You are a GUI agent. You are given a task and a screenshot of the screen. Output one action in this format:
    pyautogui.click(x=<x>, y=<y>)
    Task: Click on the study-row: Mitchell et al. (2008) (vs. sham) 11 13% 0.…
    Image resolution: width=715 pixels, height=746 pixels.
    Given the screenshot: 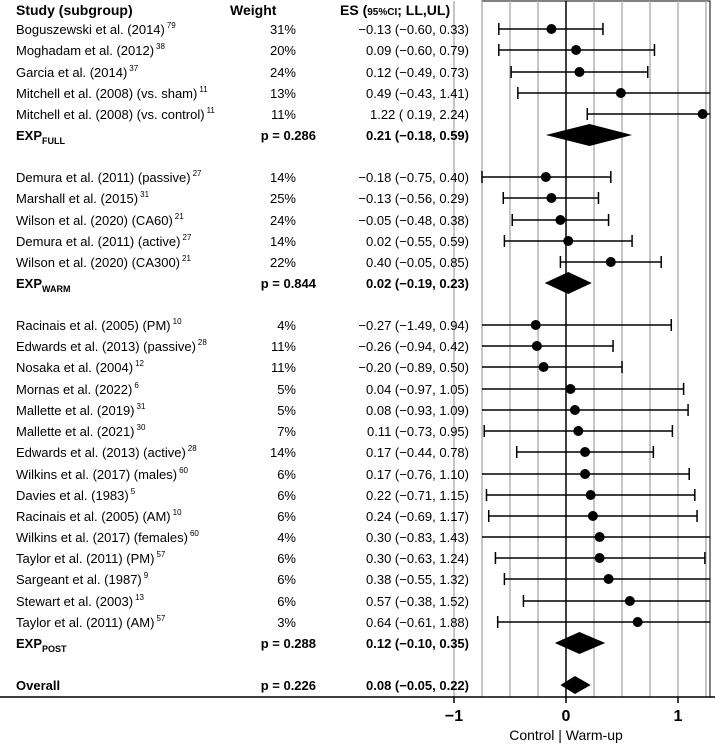 What is the action you would take?
    pyautogui.click(x=242, y=93)
    